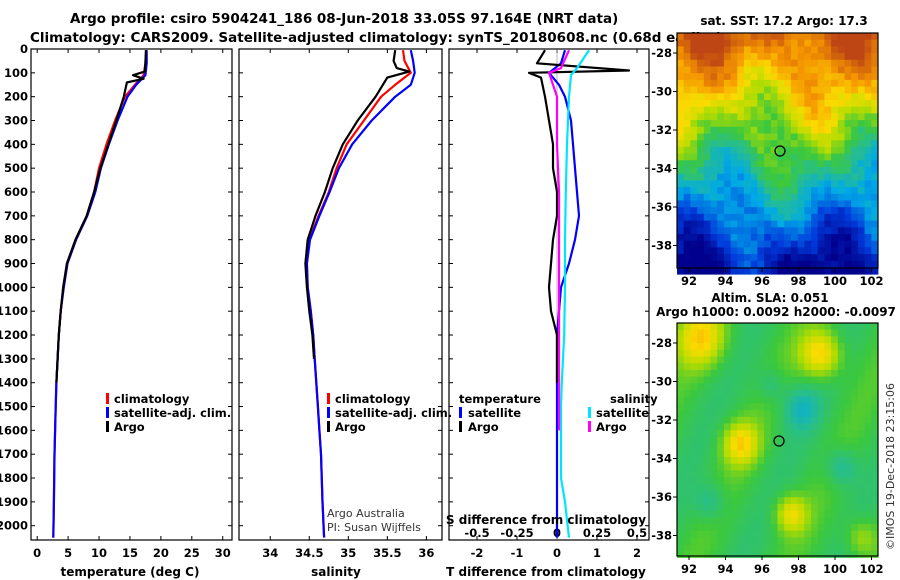 The height and width of the screenshot is (580, 900). I want to click on temperature-series, so click(100, 294).